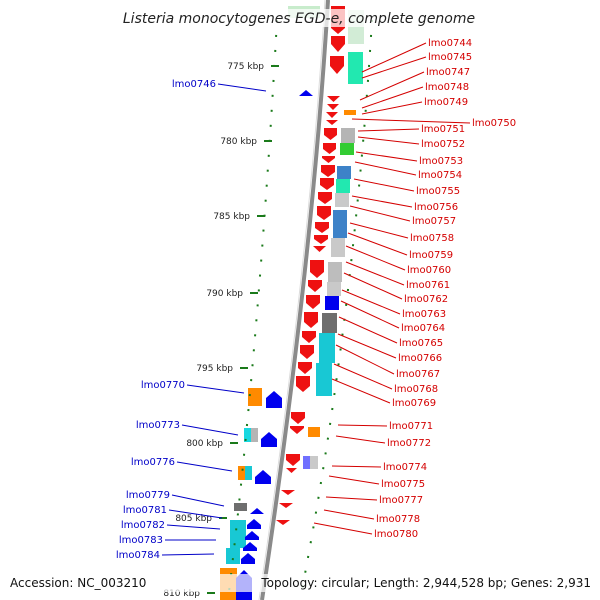 Image resolution: width=600 pixels, height=600 pixels. Describe the element at coordinates (398, 519) in the screenshot. I see `forward-gene-label: lmo0778` at that location.